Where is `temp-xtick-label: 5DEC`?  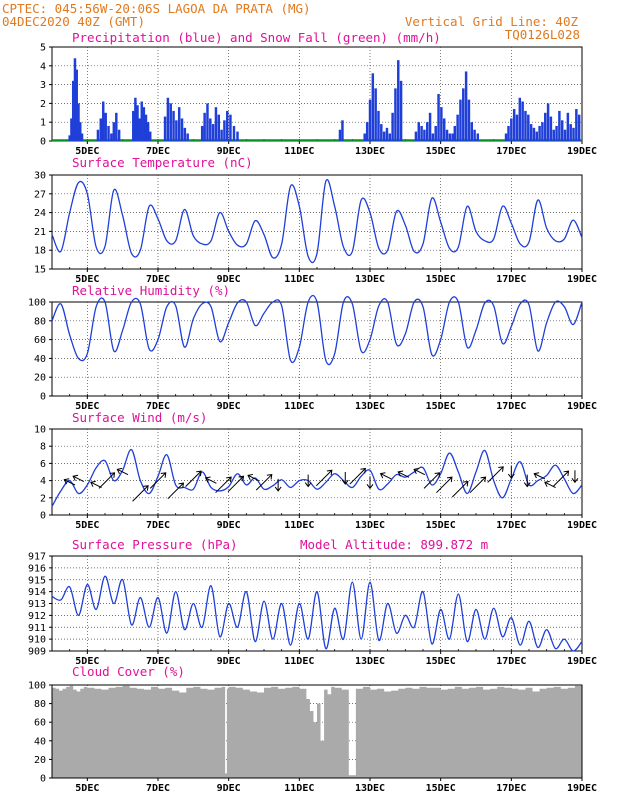
temp-xtick-label: 5DEC is located at coordinates (87, 279).